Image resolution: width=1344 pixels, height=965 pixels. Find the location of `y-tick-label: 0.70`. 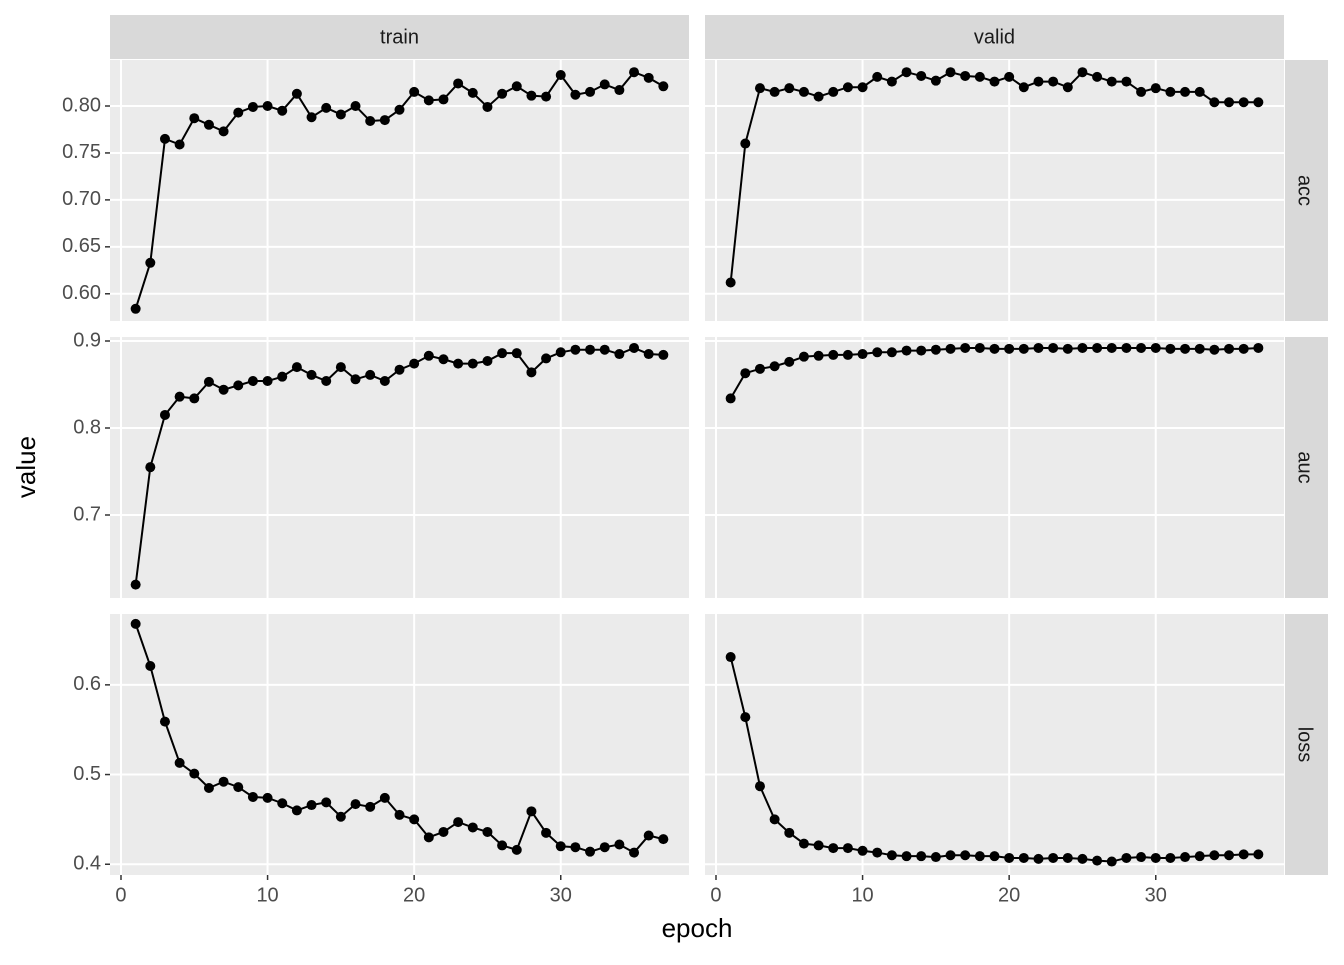

y-tick-label: 0.70 is located at coordinates (81, 199).